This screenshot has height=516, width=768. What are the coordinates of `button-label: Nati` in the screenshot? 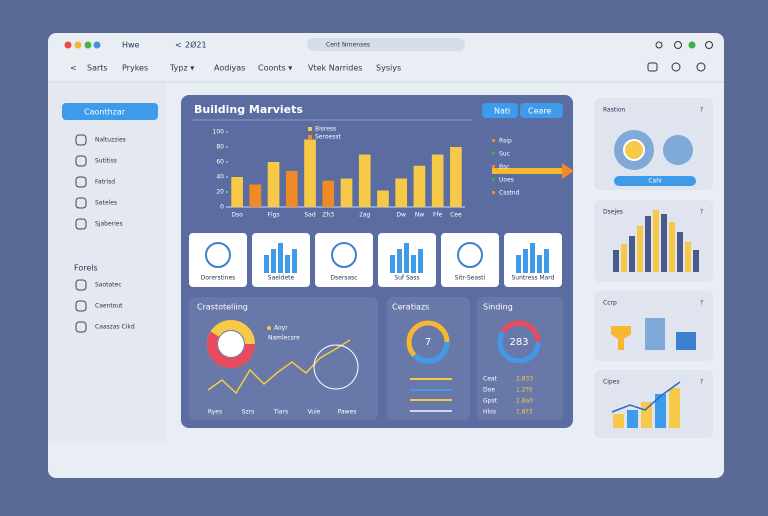 It's located at (502, 111).